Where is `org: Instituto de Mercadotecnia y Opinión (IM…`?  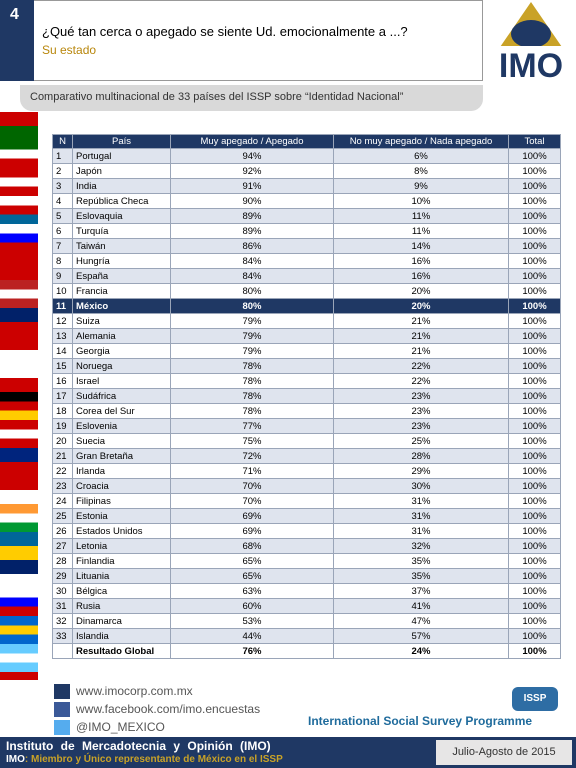
org: Instituto de Mercadotecnia y Opinión (IM… is located at coordinates (138, 746).